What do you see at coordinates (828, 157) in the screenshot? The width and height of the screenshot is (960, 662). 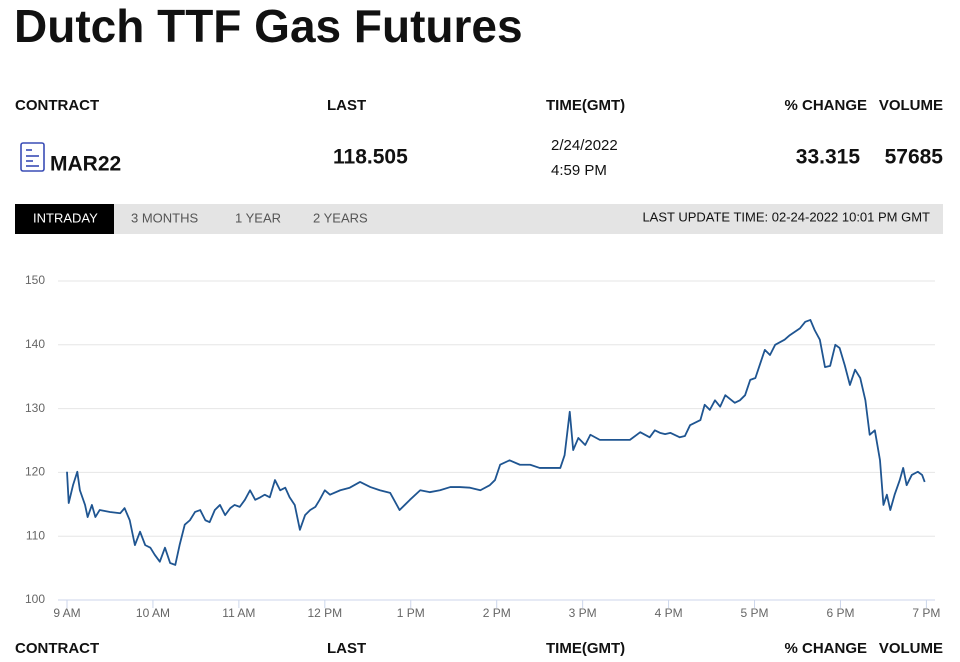 I see `percent-change: 33.315` at bounding box center [828, 157].